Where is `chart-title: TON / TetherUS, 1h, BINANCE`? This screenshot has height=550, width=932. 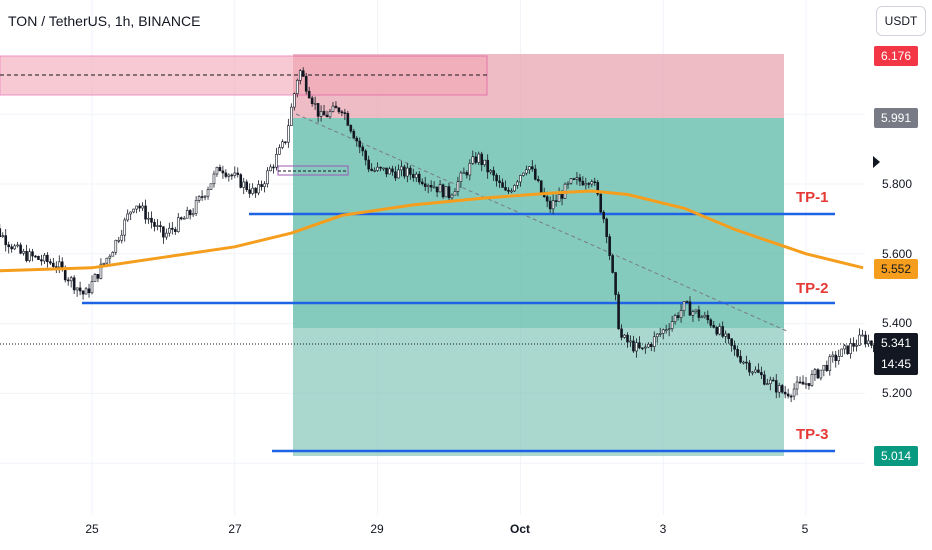 chart-title: TON / TetherUS, 1h, BINANCE is located at coordinates (104, 21).